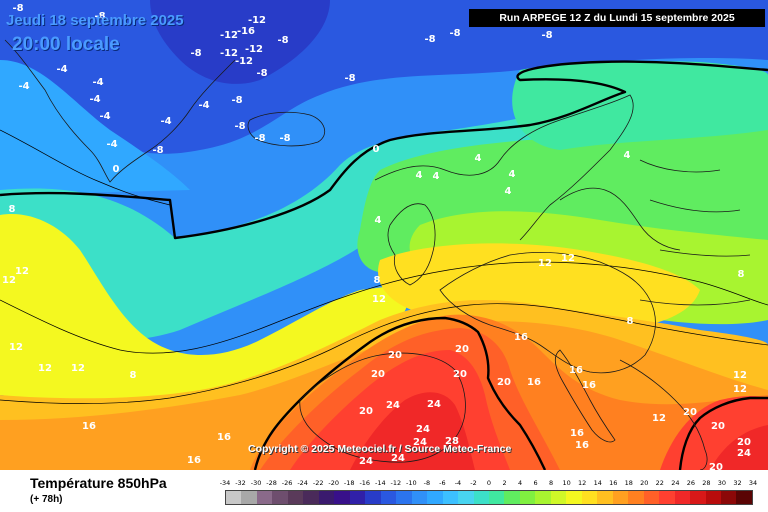 The height and width of the screenshot is (512, 768). I want to click on color-scale-label: -34, so click(225, 483).